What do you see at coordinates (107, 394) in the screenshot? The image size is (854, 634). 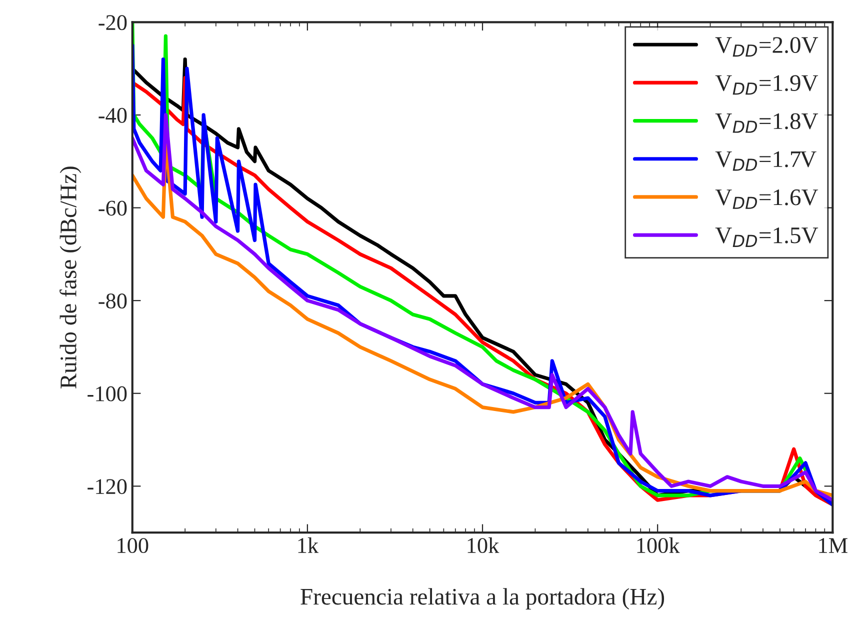 I see `y-tick-label: -100` at bounding box center [107, 394].